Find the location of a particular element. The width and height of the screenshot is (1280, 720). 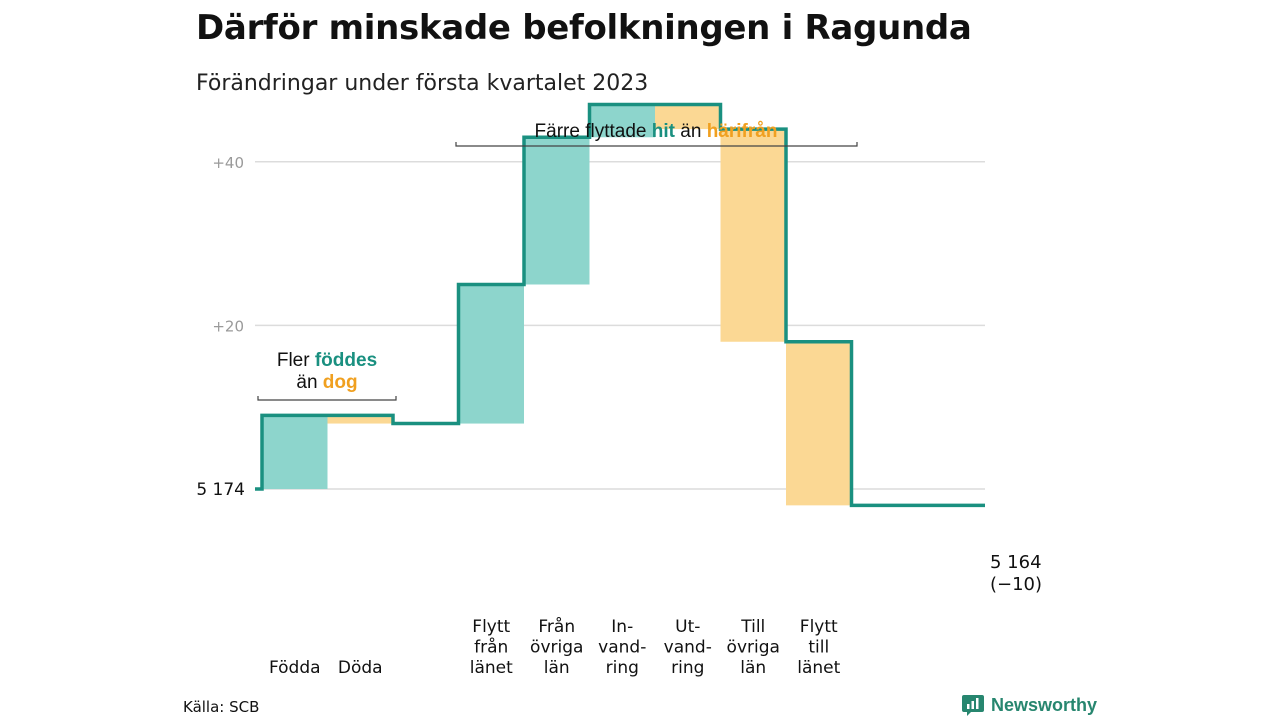

brand-name: Newsworthy is located at coordinates (1044, 704).